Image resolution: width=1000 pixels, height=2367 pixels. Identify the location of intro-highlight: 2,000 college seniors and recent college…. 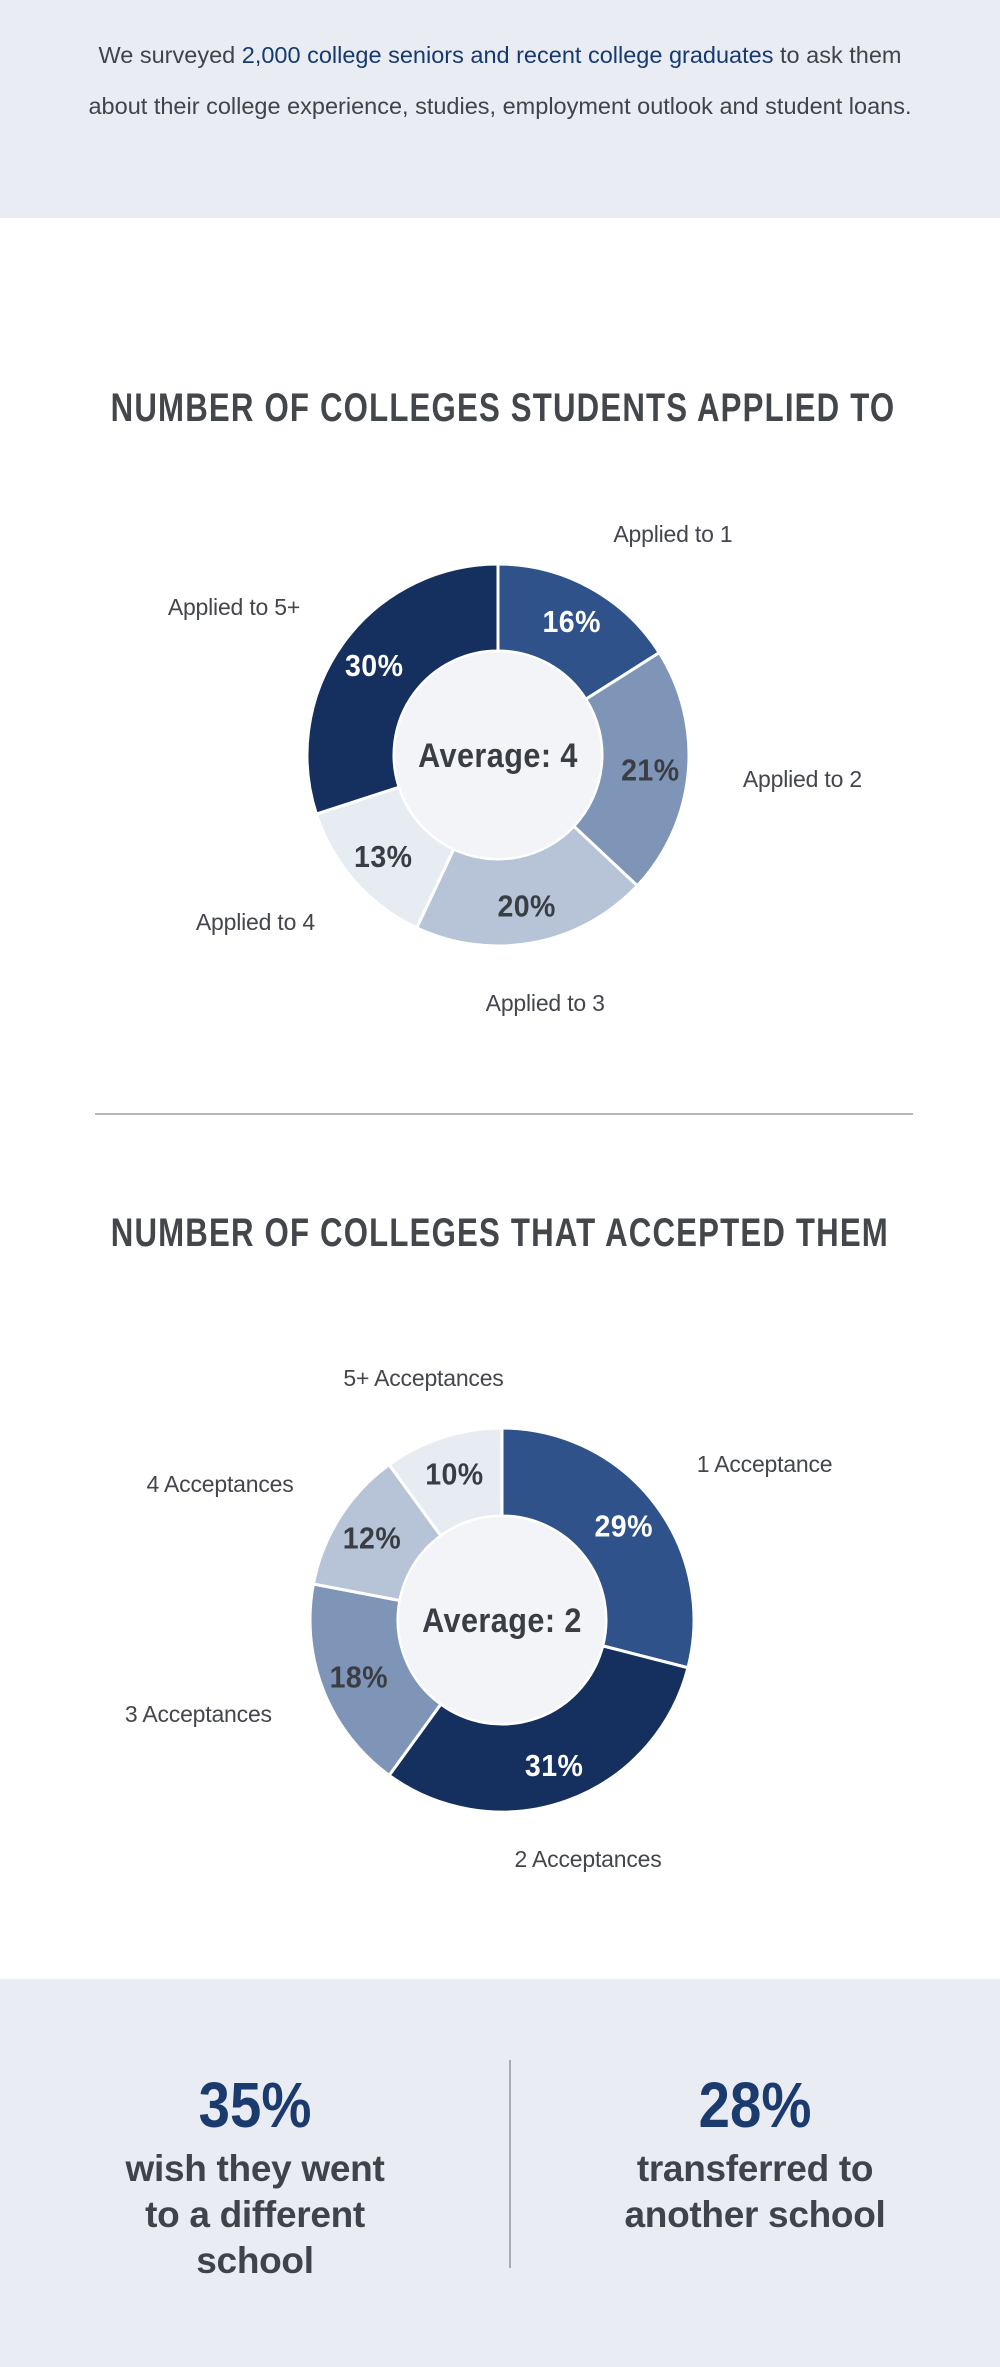
(507, 55).